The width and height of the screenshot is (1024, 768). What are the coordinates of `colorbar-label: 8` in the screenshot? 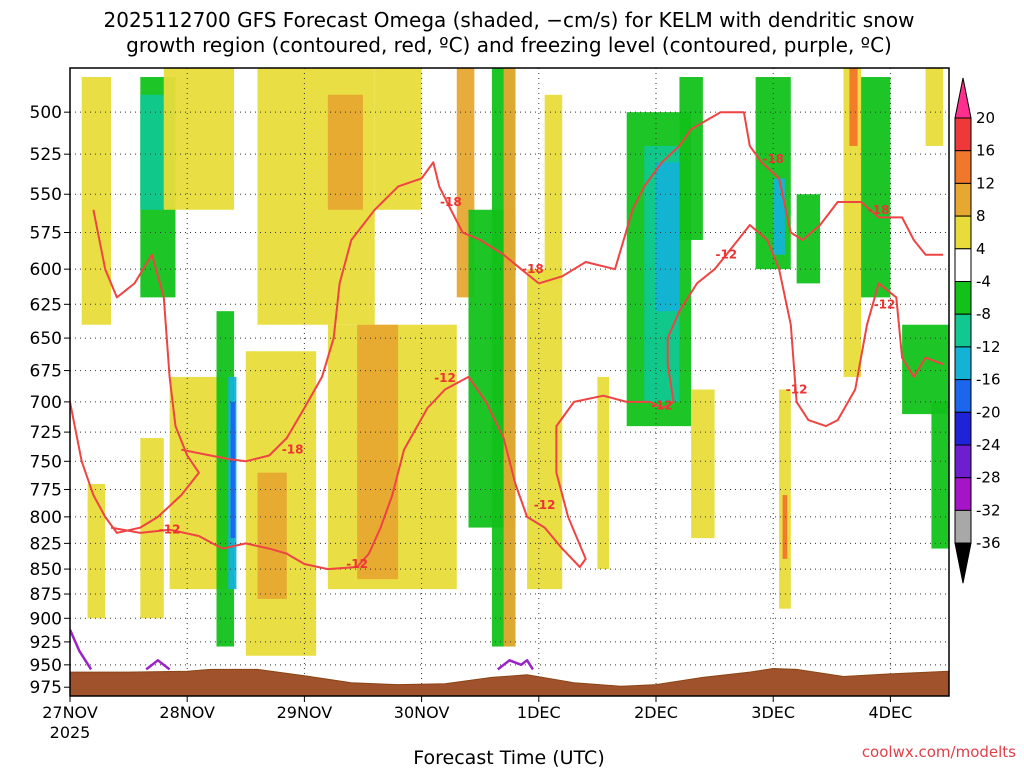 It's located at (981, 216).